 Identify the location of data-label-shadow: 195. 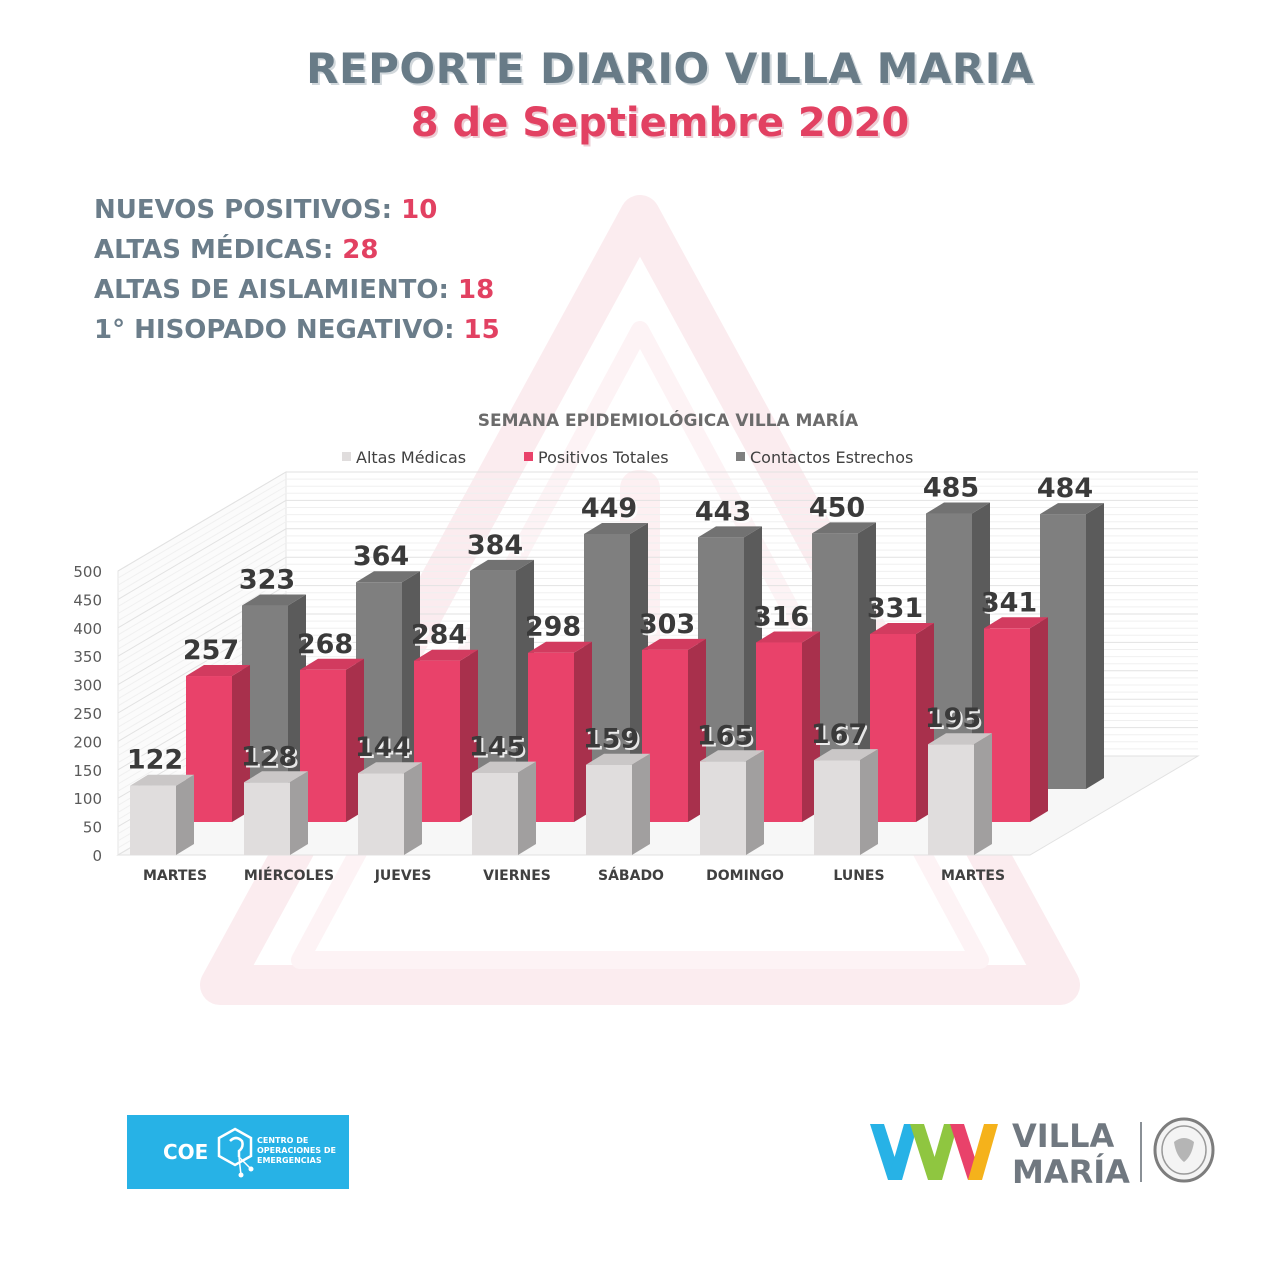
(955, 720).